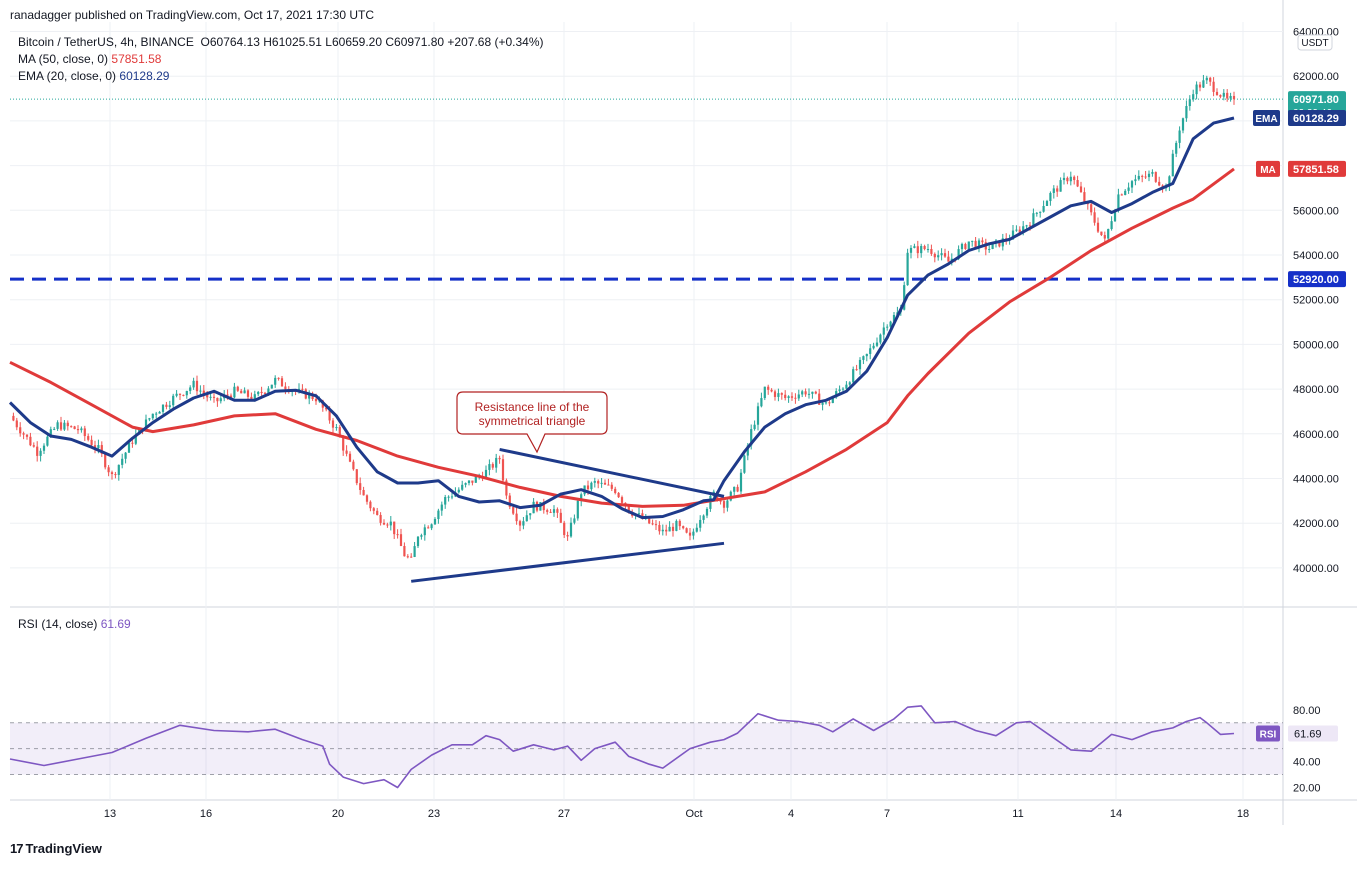 This screenshot has height=869, width=1357. I want to click on rsi-tag, so click(1268, 733).